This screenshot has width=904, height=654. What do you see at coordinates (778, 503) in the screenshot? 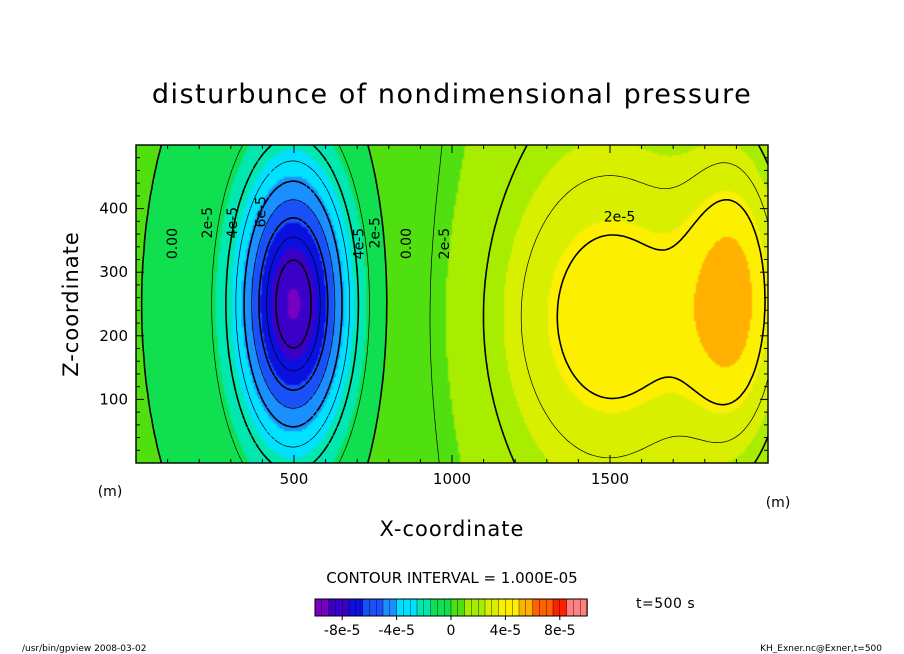
I see `x-unit-label: (m)` at bounding box center [778, 503].